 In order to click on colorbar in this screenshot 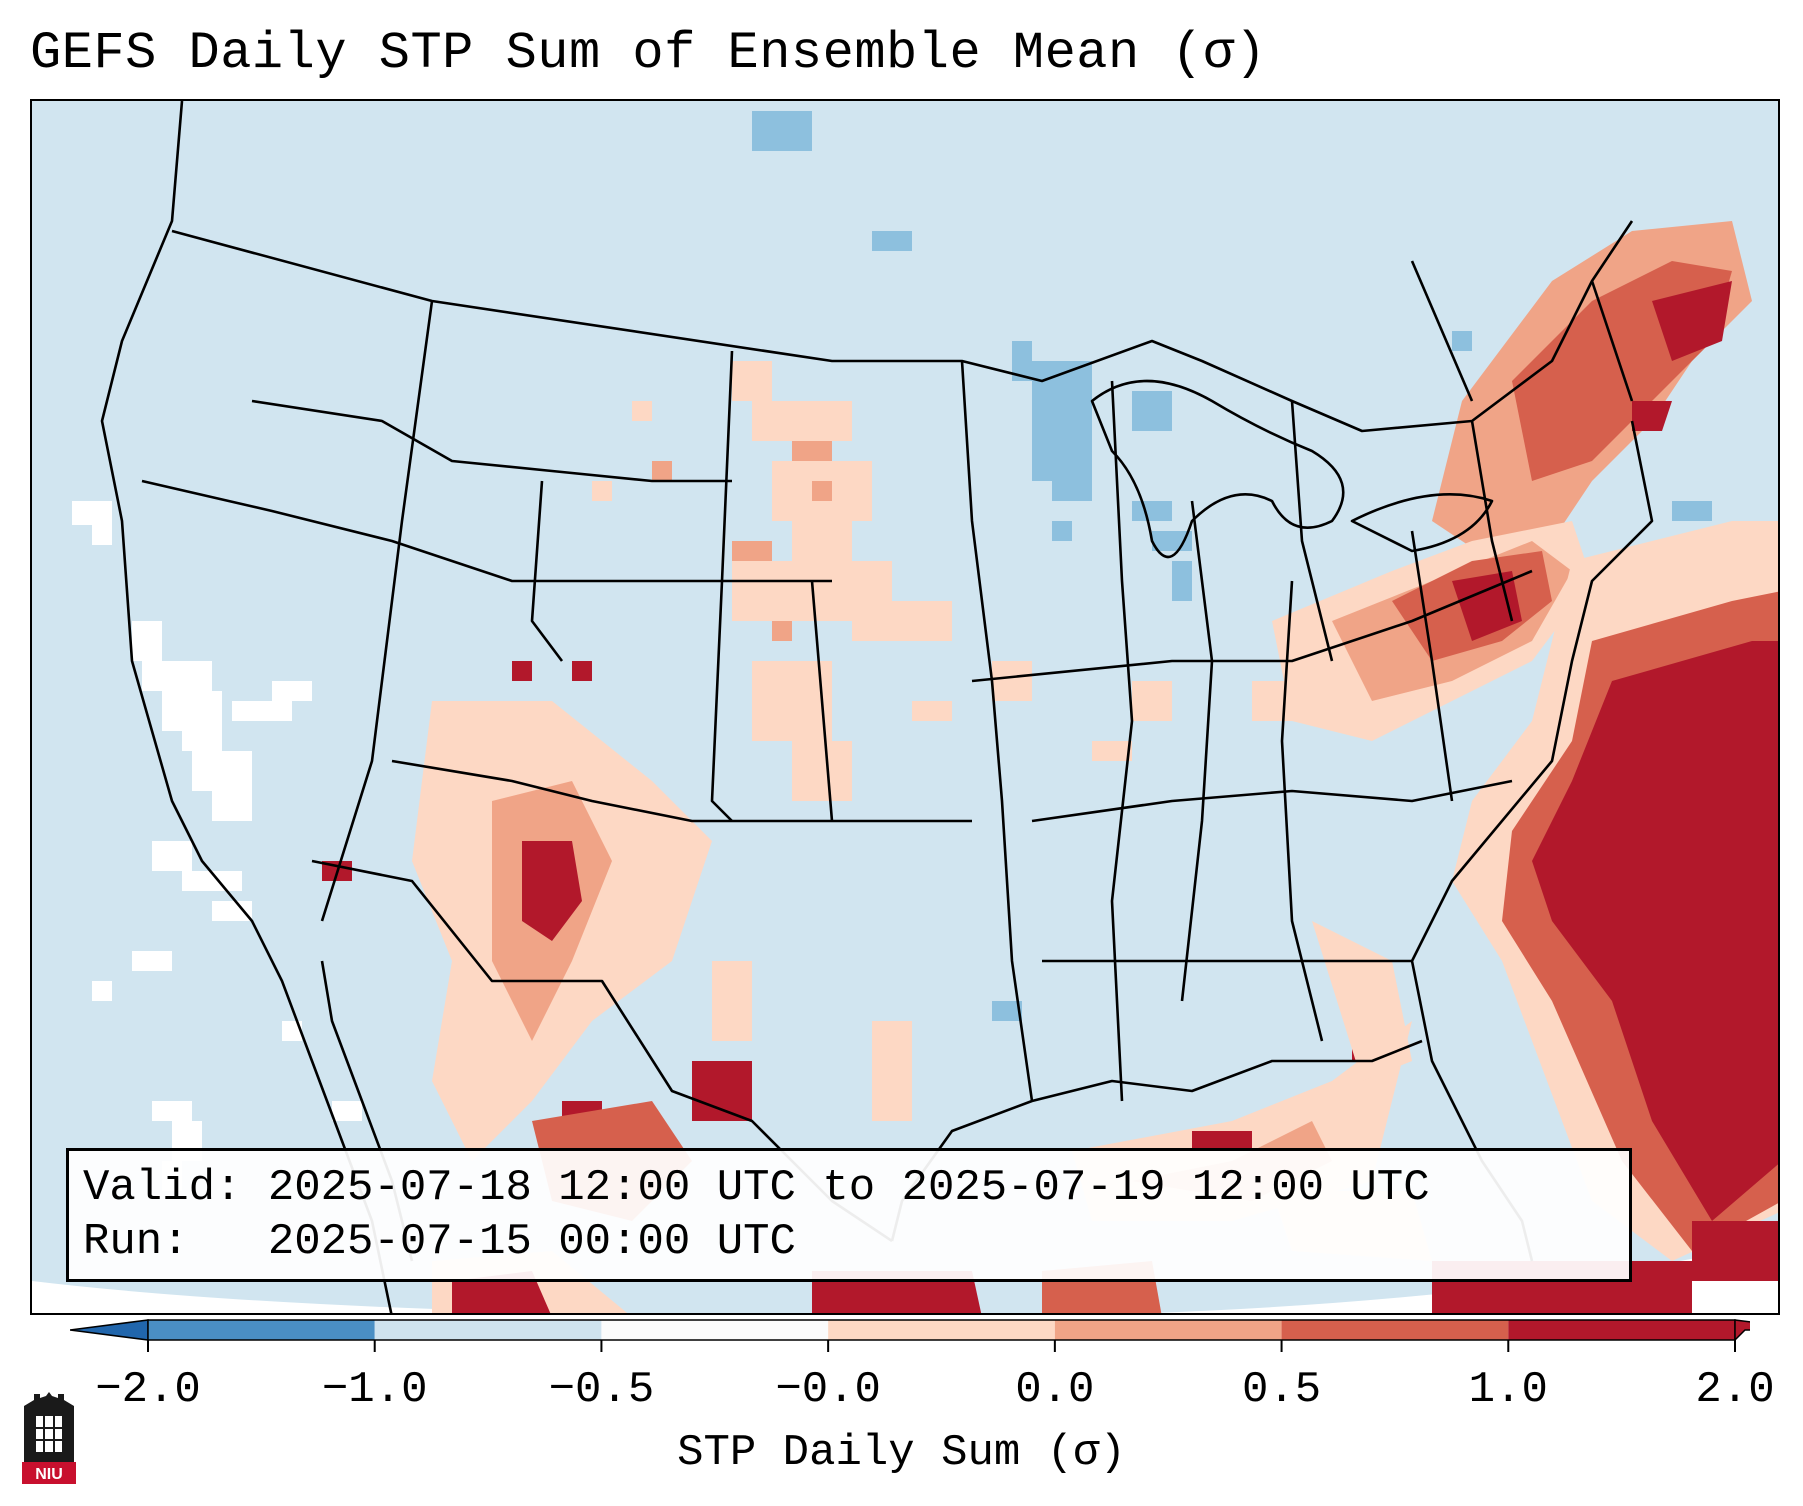, I will do `click(910, 1335)`.